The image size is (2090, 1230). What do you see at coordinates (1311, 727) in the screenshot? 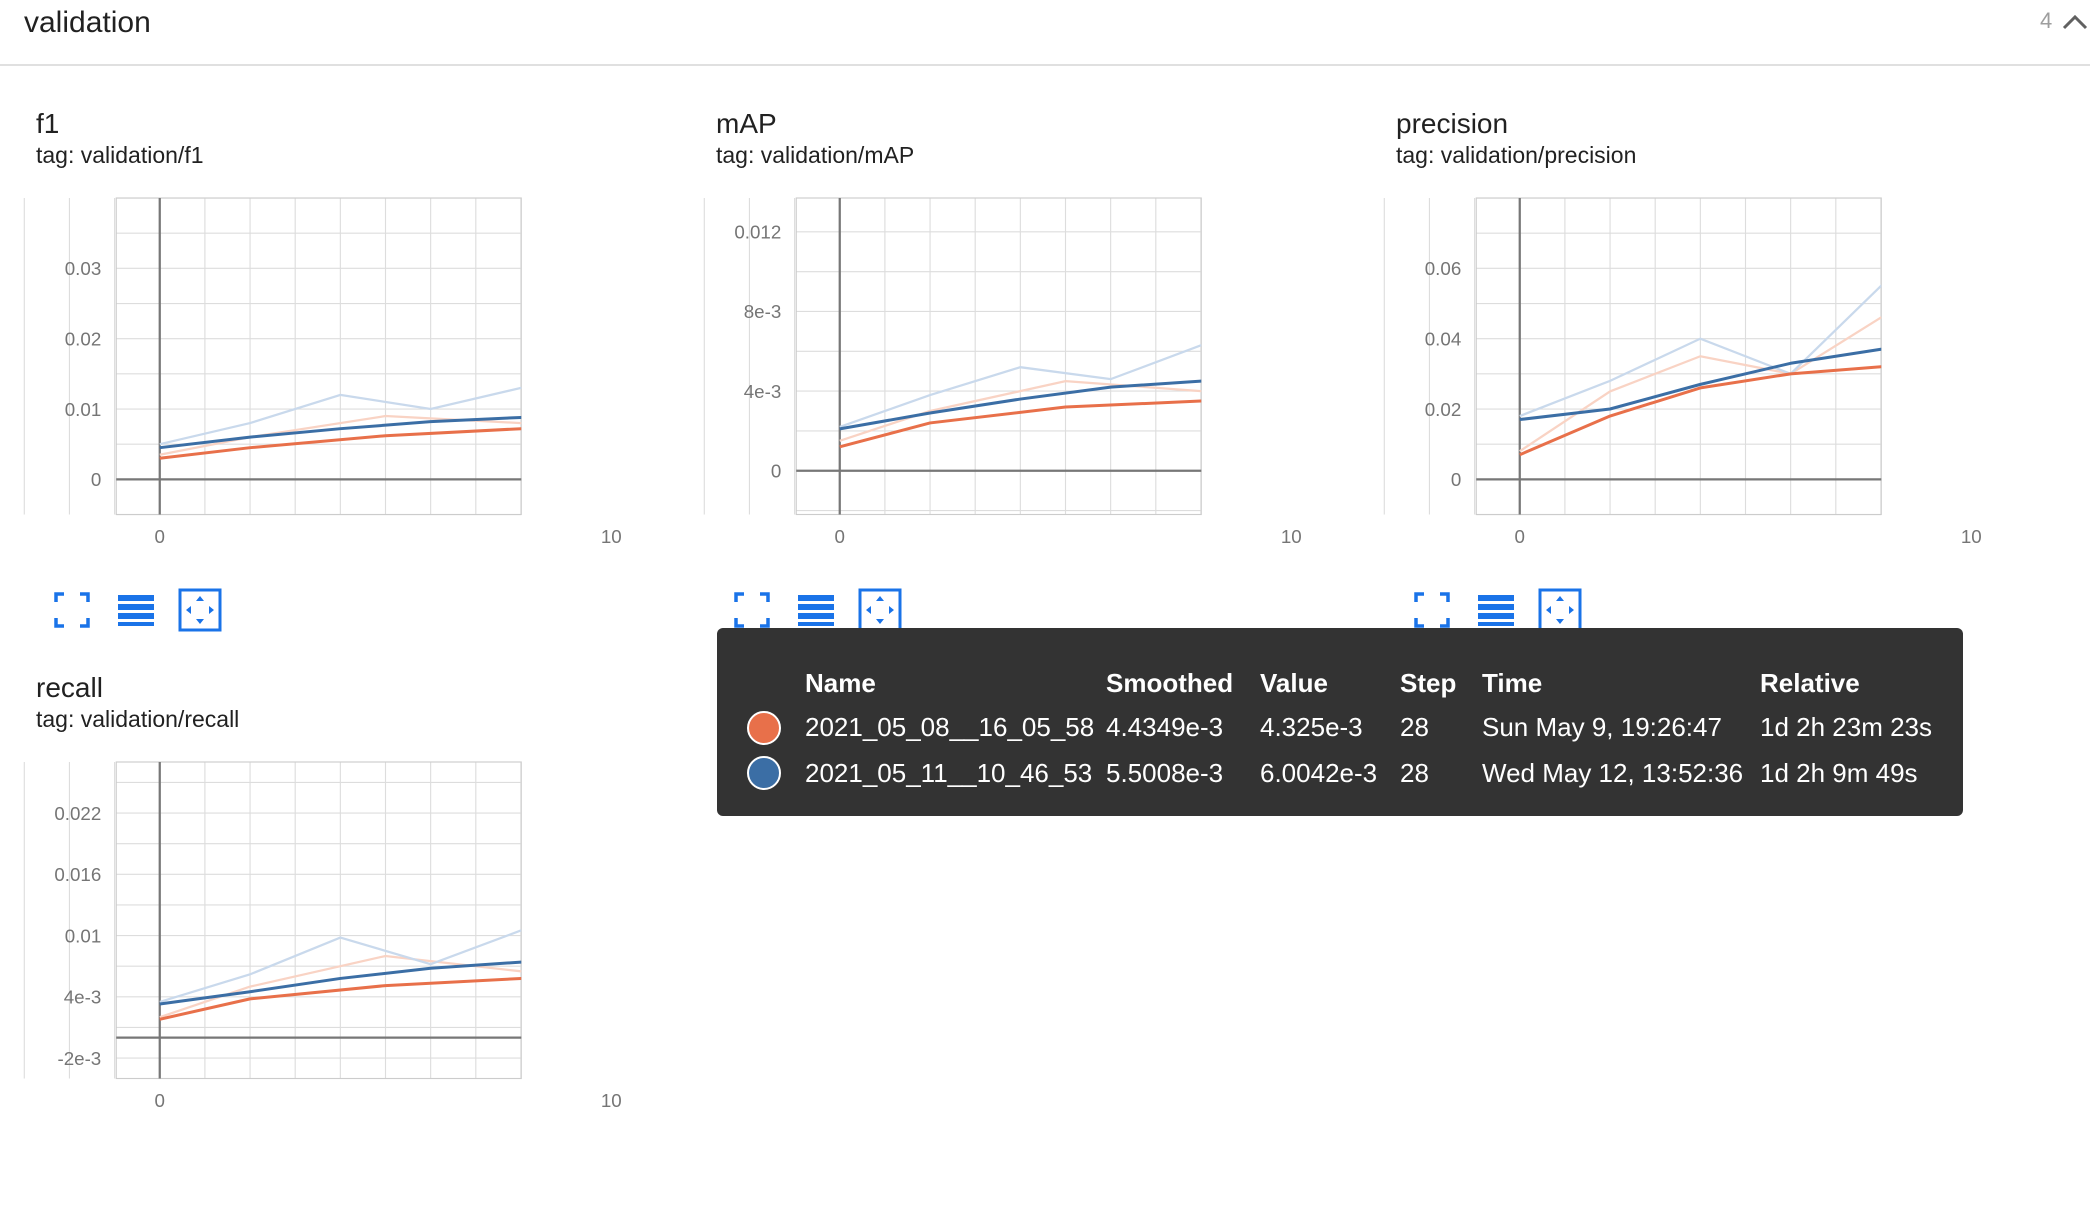
I see `tooltip-value: 4.325e-3` at bounding box center [1311, 727].